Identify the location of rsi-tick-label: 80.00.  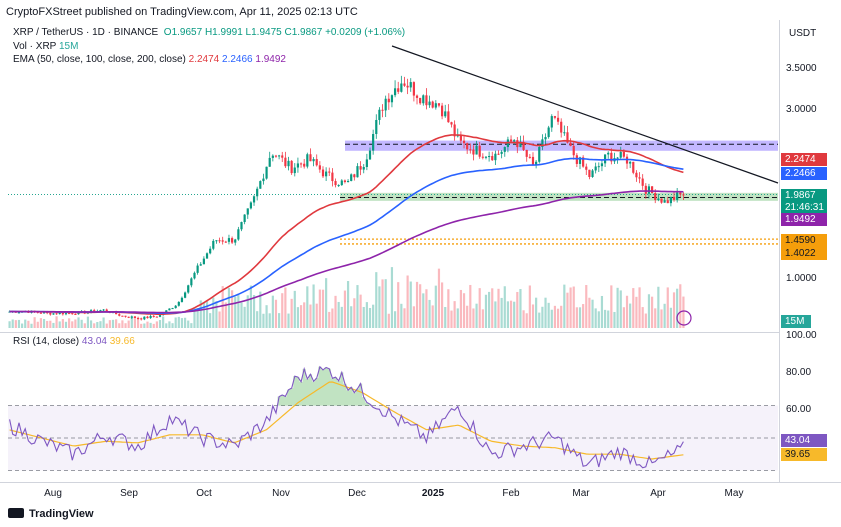
(799, 372).